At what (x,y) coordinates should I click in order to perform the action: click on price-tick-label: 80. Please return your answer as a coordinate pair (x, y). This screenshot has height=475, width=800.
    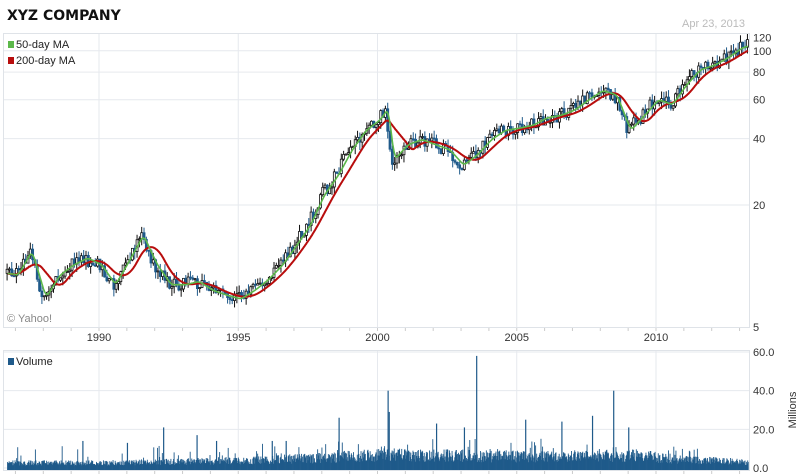
    Looking at the image, I should click on (759, 73).